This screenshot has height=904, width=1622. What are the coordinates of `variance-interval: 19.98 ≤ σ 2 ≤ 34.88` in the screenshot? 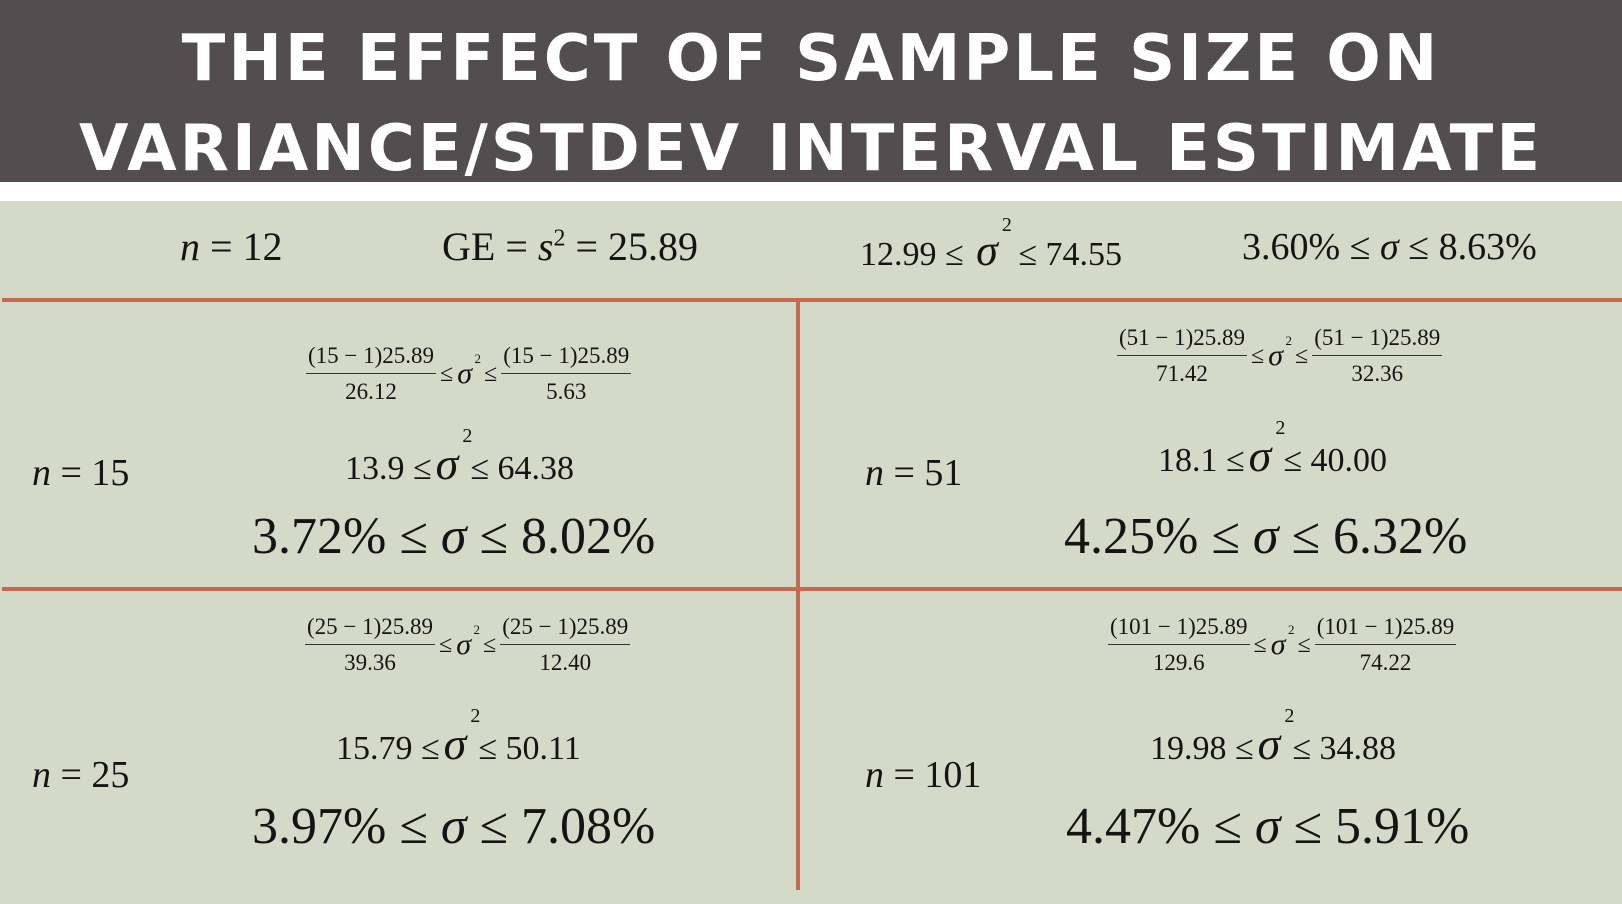 It's located at (1273, 737).